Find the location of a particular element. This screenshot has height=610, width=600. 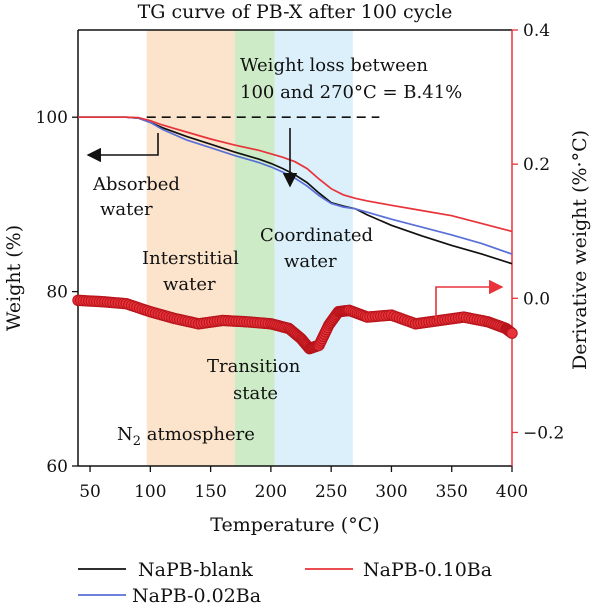

chart-title: TG curve of PB-X after 100 cycle is located at coordinates (295, 12).